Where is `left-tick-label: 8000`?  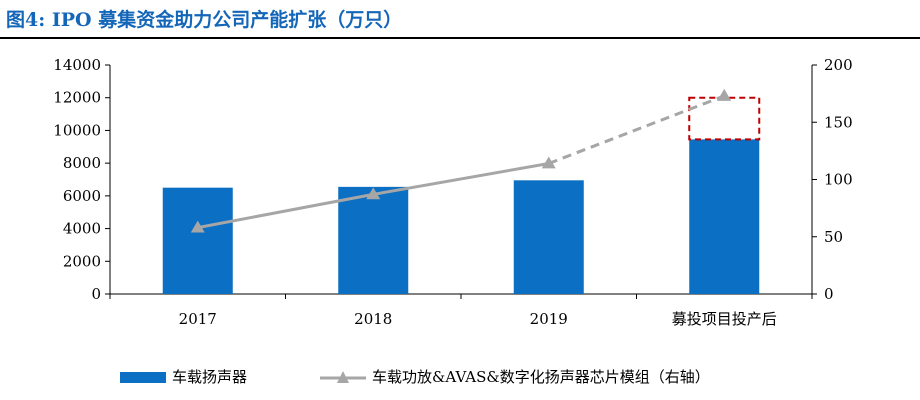
left-tick-label: 8000 is located at coordinates (82, 163).